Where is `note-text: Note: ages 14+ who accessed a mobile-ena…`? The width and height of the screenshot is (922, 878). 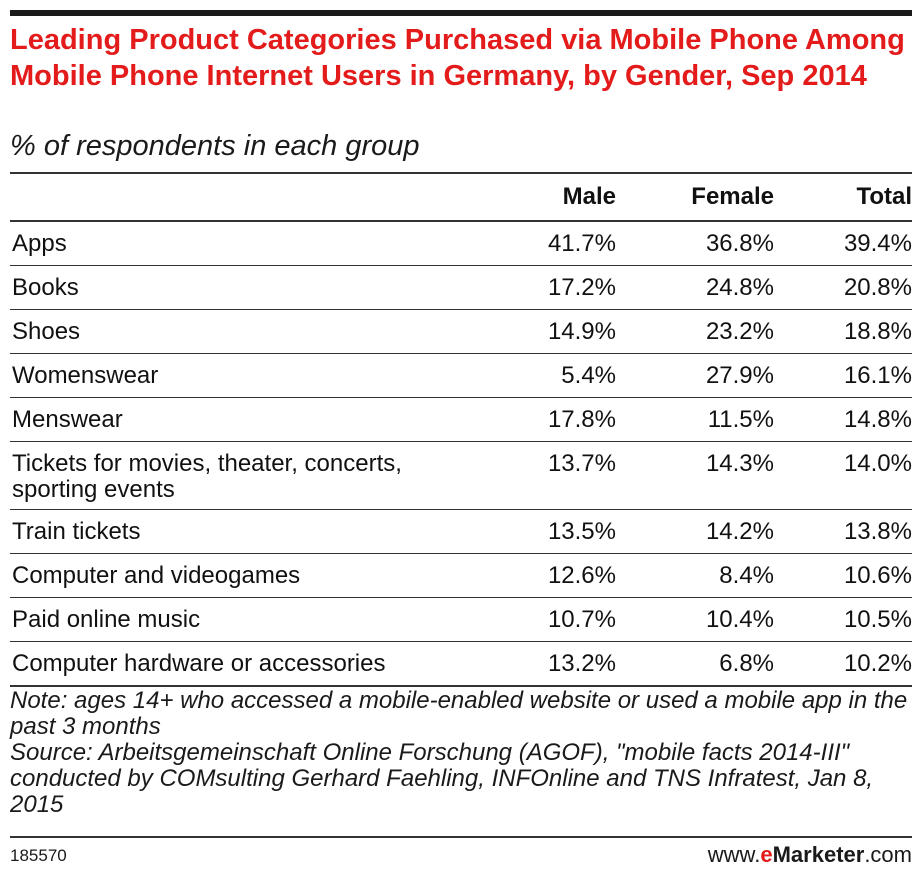
note-text: Note: ages 14+ who accessed a mobile-ena… is located at coordinates (459, 713).